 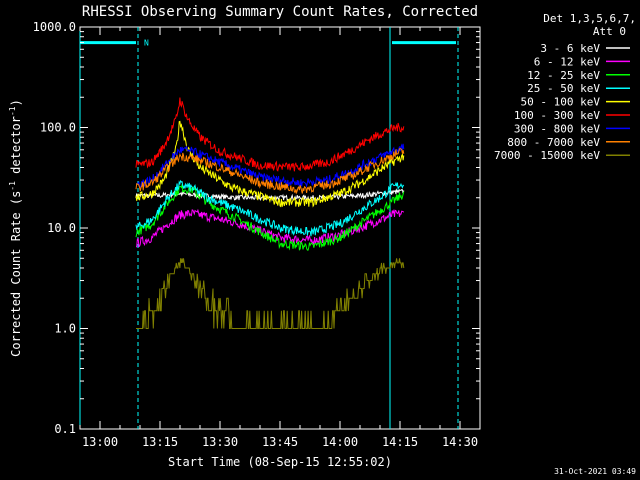 I want to click on x-tick-label: 13:00, so click(x=100, y=442).